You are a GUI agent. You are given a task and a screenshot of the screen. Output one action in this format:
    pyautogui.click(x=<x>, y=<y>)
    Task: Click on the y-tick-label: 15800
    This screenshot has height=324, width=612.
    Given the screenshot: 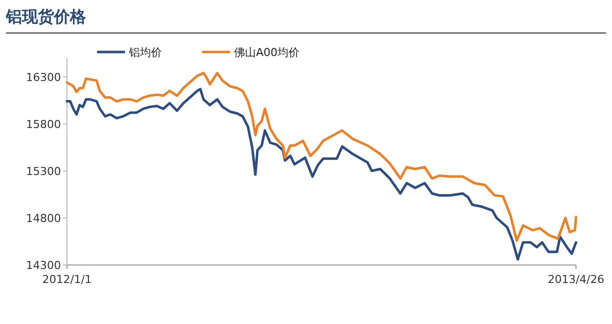 What is the action you would take?
    pyautogui.click(x=43, y=124)
    